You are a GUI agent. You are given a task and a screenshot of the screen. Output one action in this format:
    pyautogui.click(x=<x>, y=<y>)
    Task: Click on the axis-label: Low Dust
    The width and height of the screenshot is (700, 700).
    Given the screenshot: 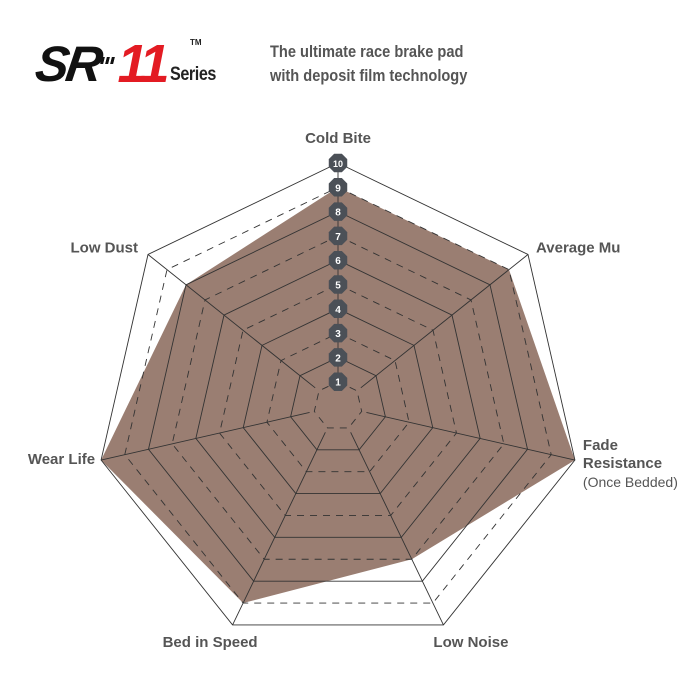 What is the action you would take?
    pyautogui.click(x=105, y=247)
    